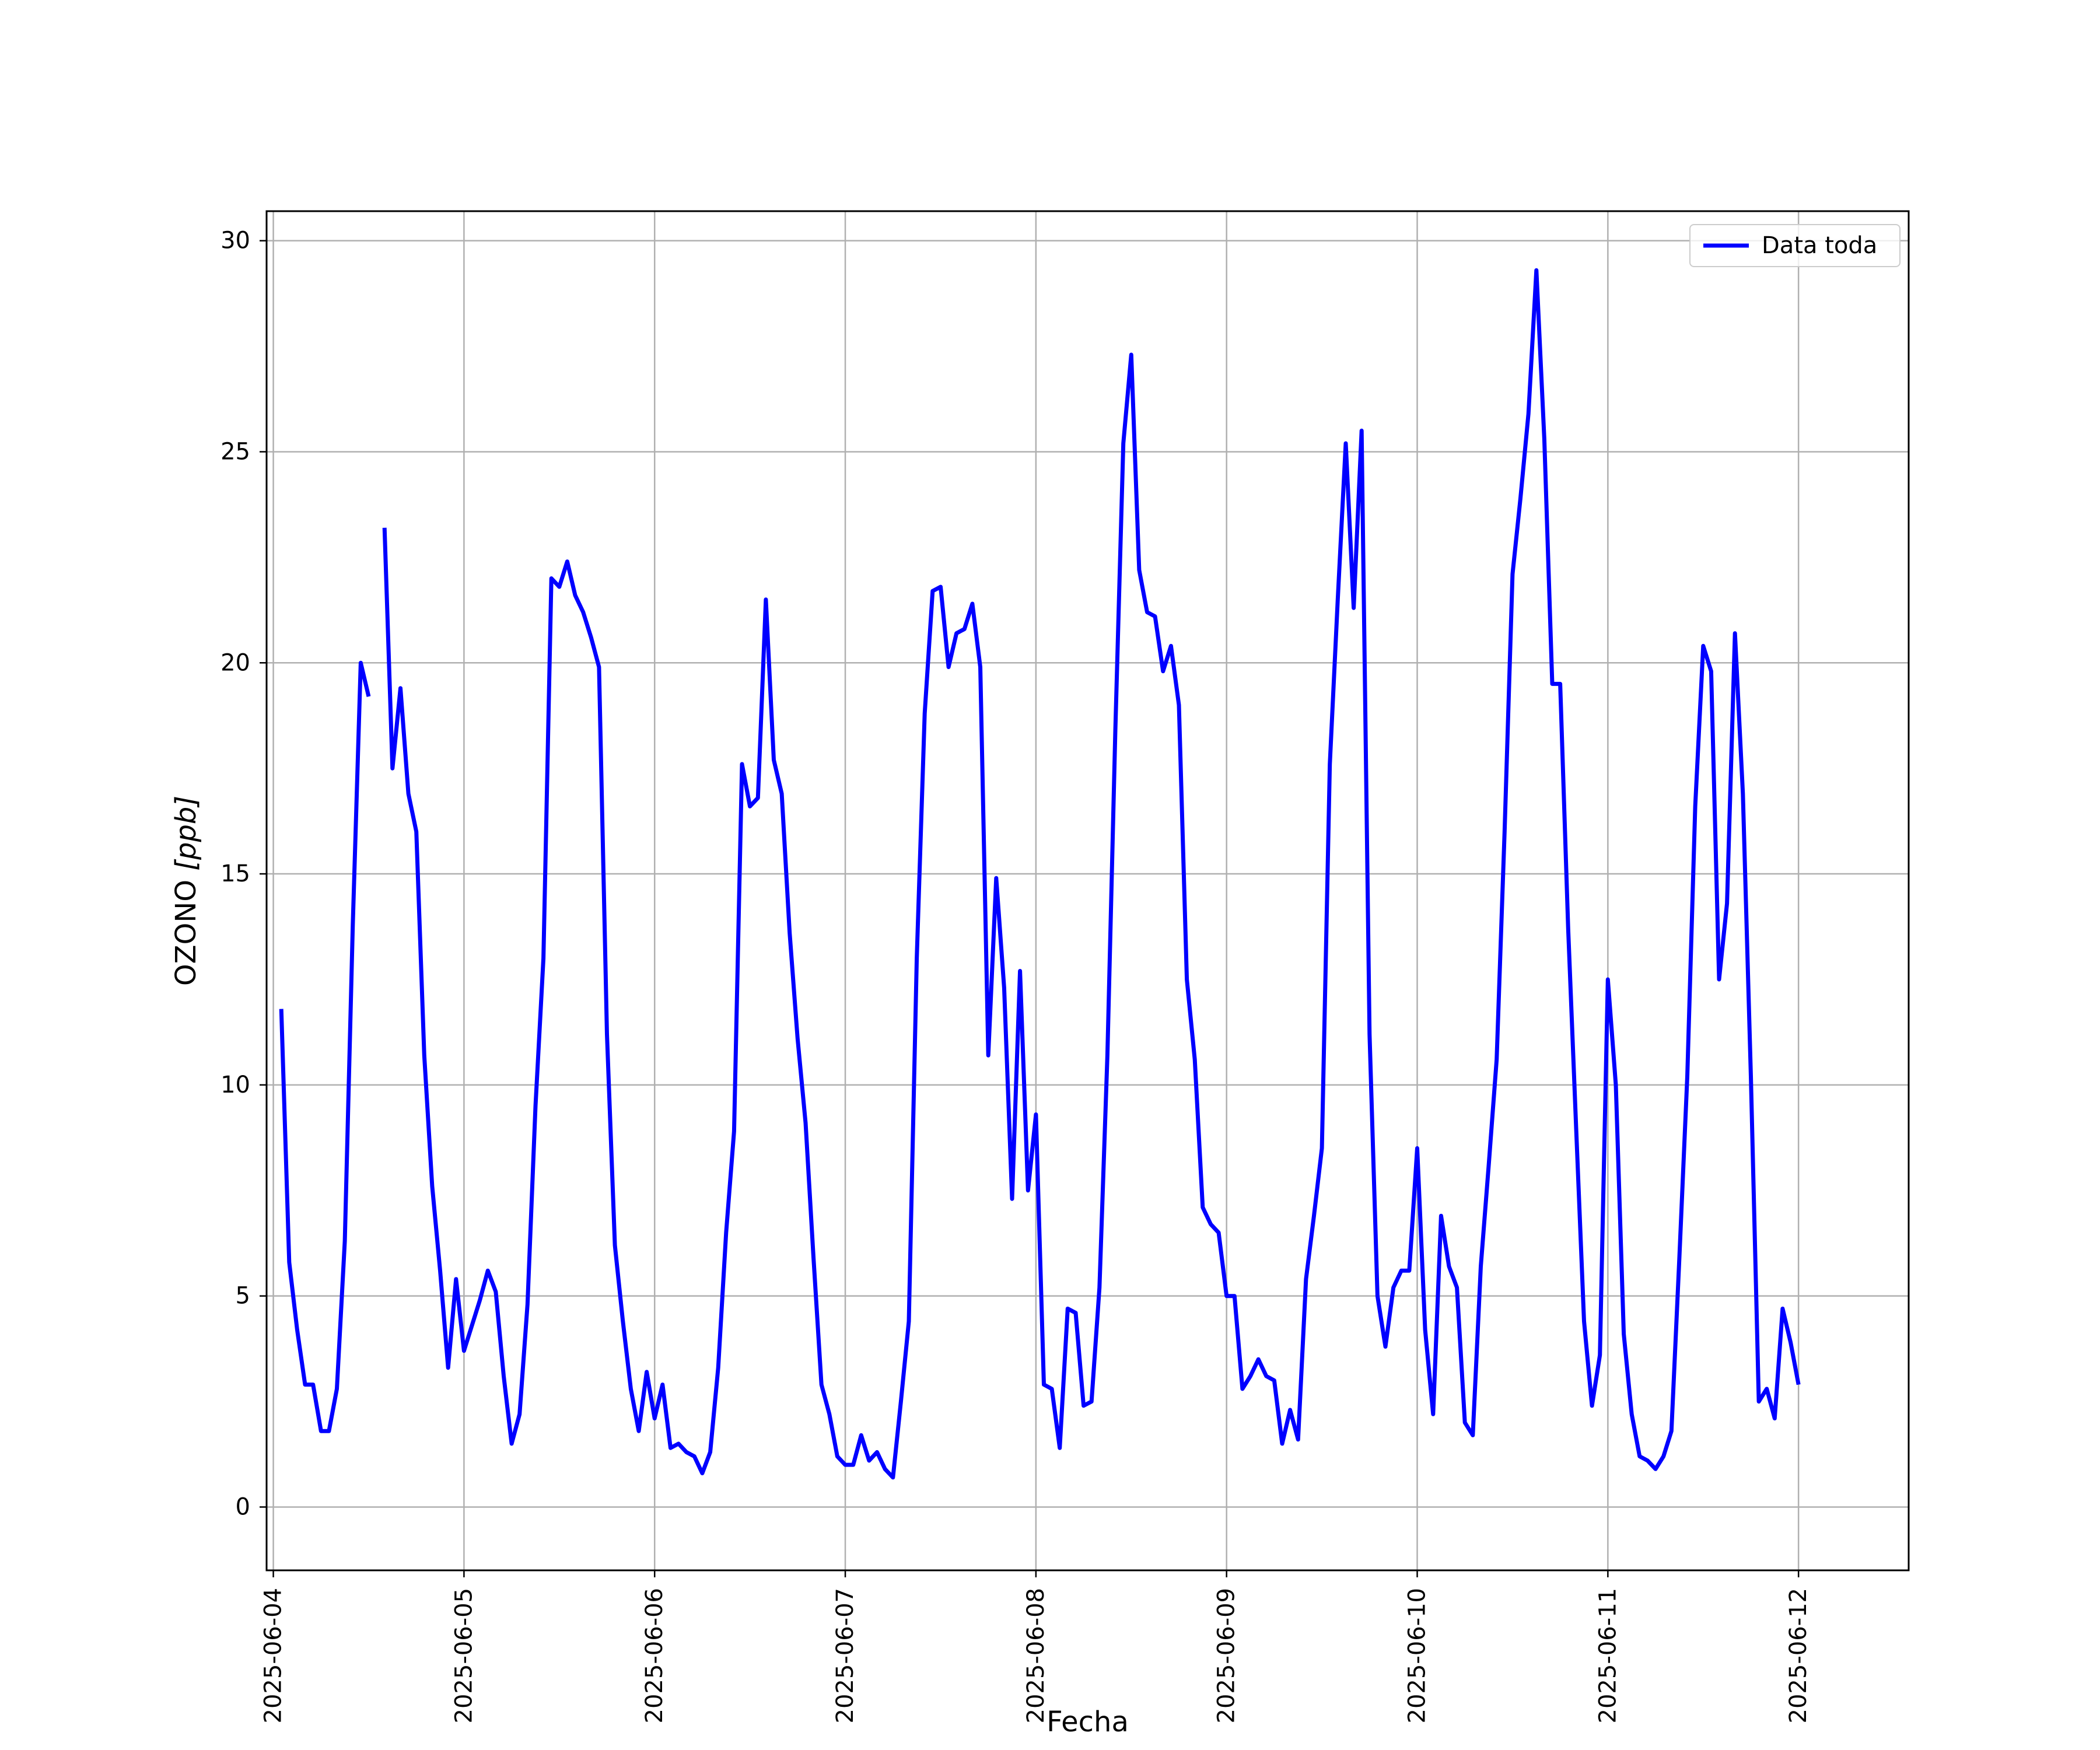 The height and width of the screenshot is (1750, 2100). Describe the element at coordinates (186, 928) in the screenshot. I see `y-axis-label-main: OZONO` at that location.